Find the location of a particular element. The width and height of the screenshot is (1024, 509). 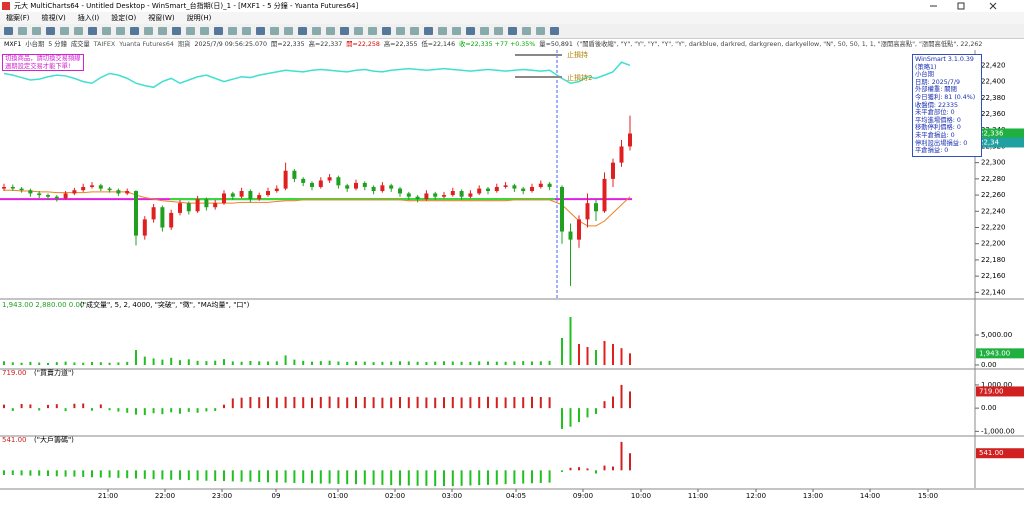

y-tick-label: 22,420 is located at coordinates (993, 65).